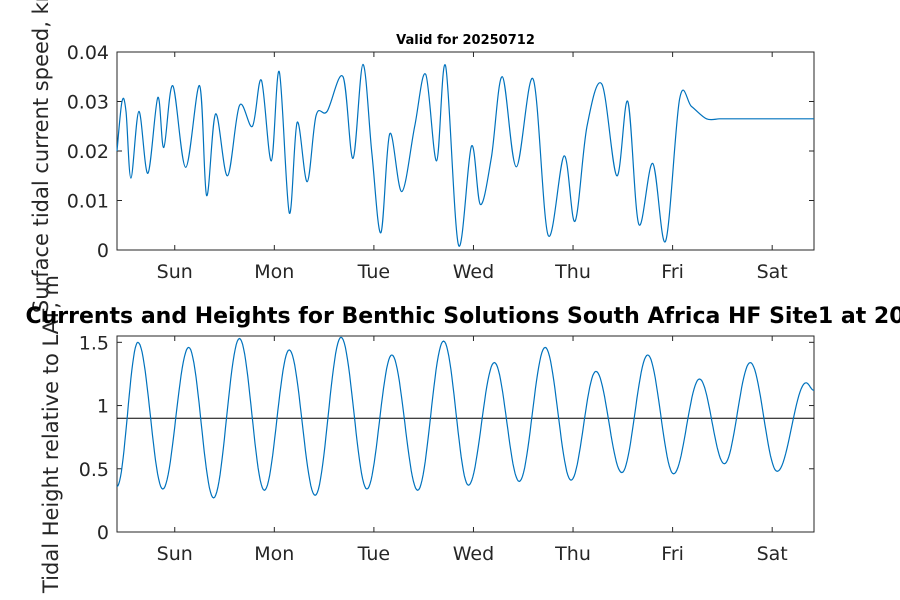 Image resolution: width=900 pixels, height=600 pixels. Describe the element at coordinates (103, 407) in the screenshot. I see `y-tick-label: 1` at that location.